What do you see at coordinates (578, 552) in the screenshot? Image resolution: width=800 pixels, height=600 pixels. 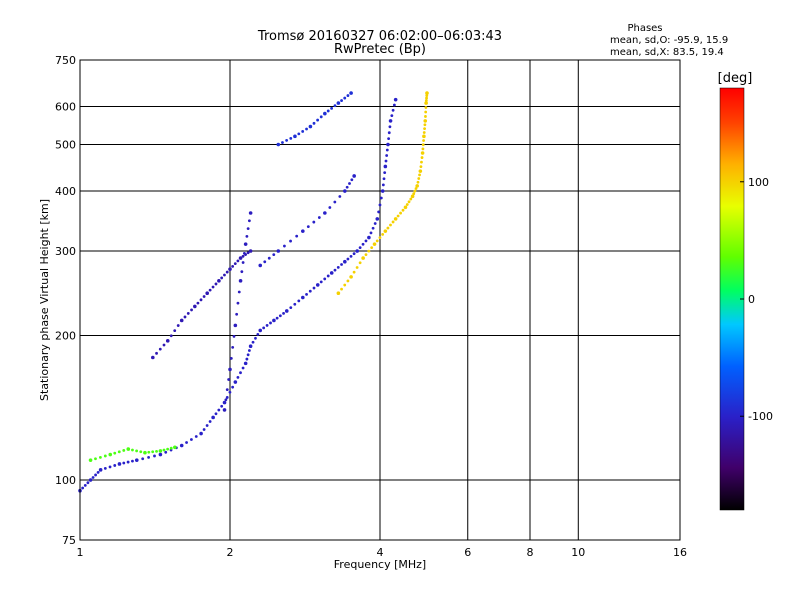 I see `x-tick-label: 10` at bounding box center [578, 552].